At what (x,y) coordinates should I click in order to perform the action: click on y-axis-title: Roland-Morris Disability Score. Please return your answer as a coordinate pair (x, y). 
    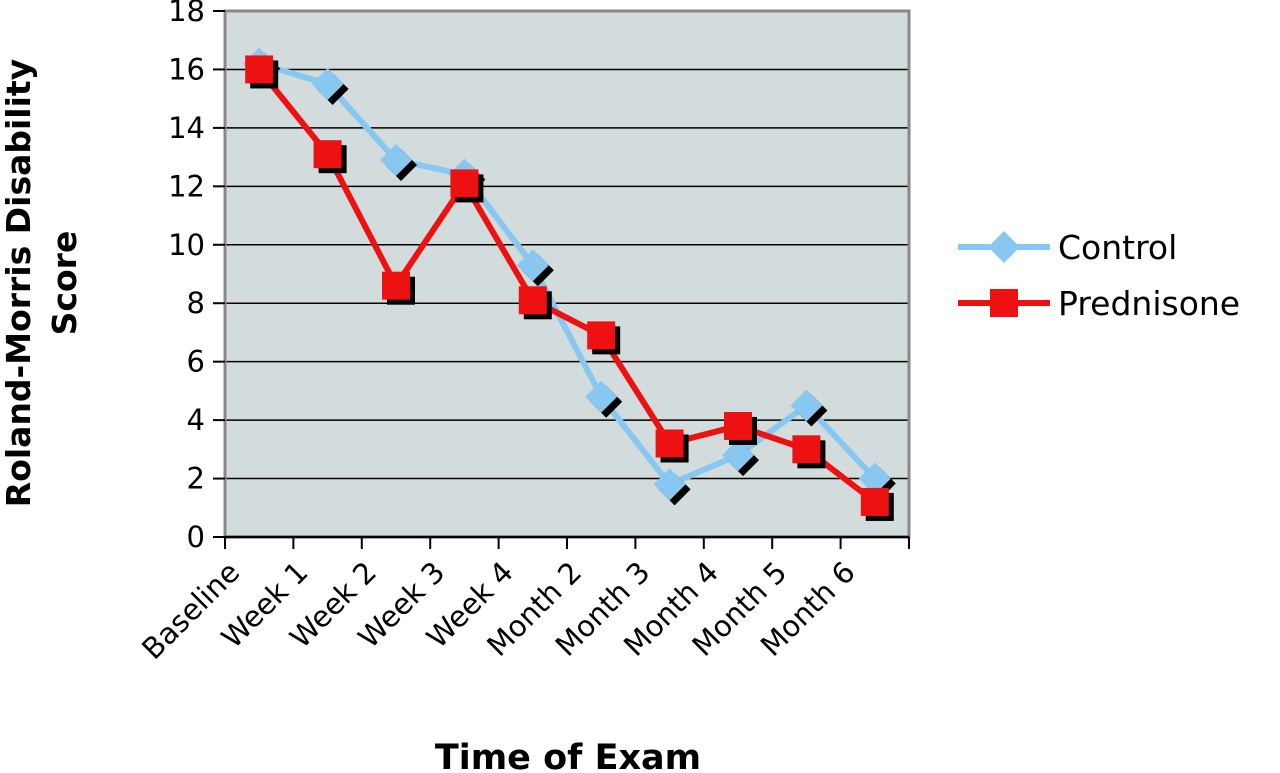
    Looking at the image, I should click on (42, 283).